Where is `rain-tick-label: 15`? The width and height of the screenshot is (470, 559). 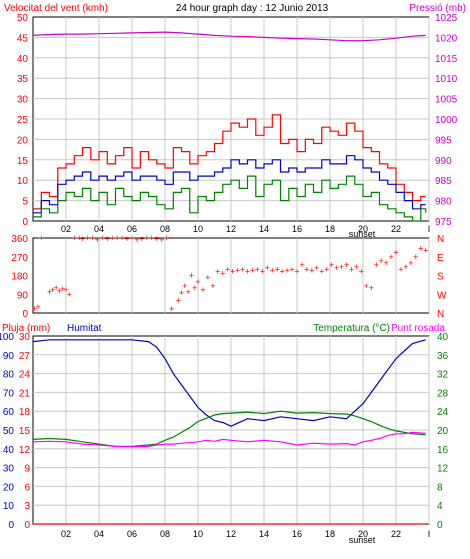 rain-tick-label: 15 is located at coordinates (25, 431).